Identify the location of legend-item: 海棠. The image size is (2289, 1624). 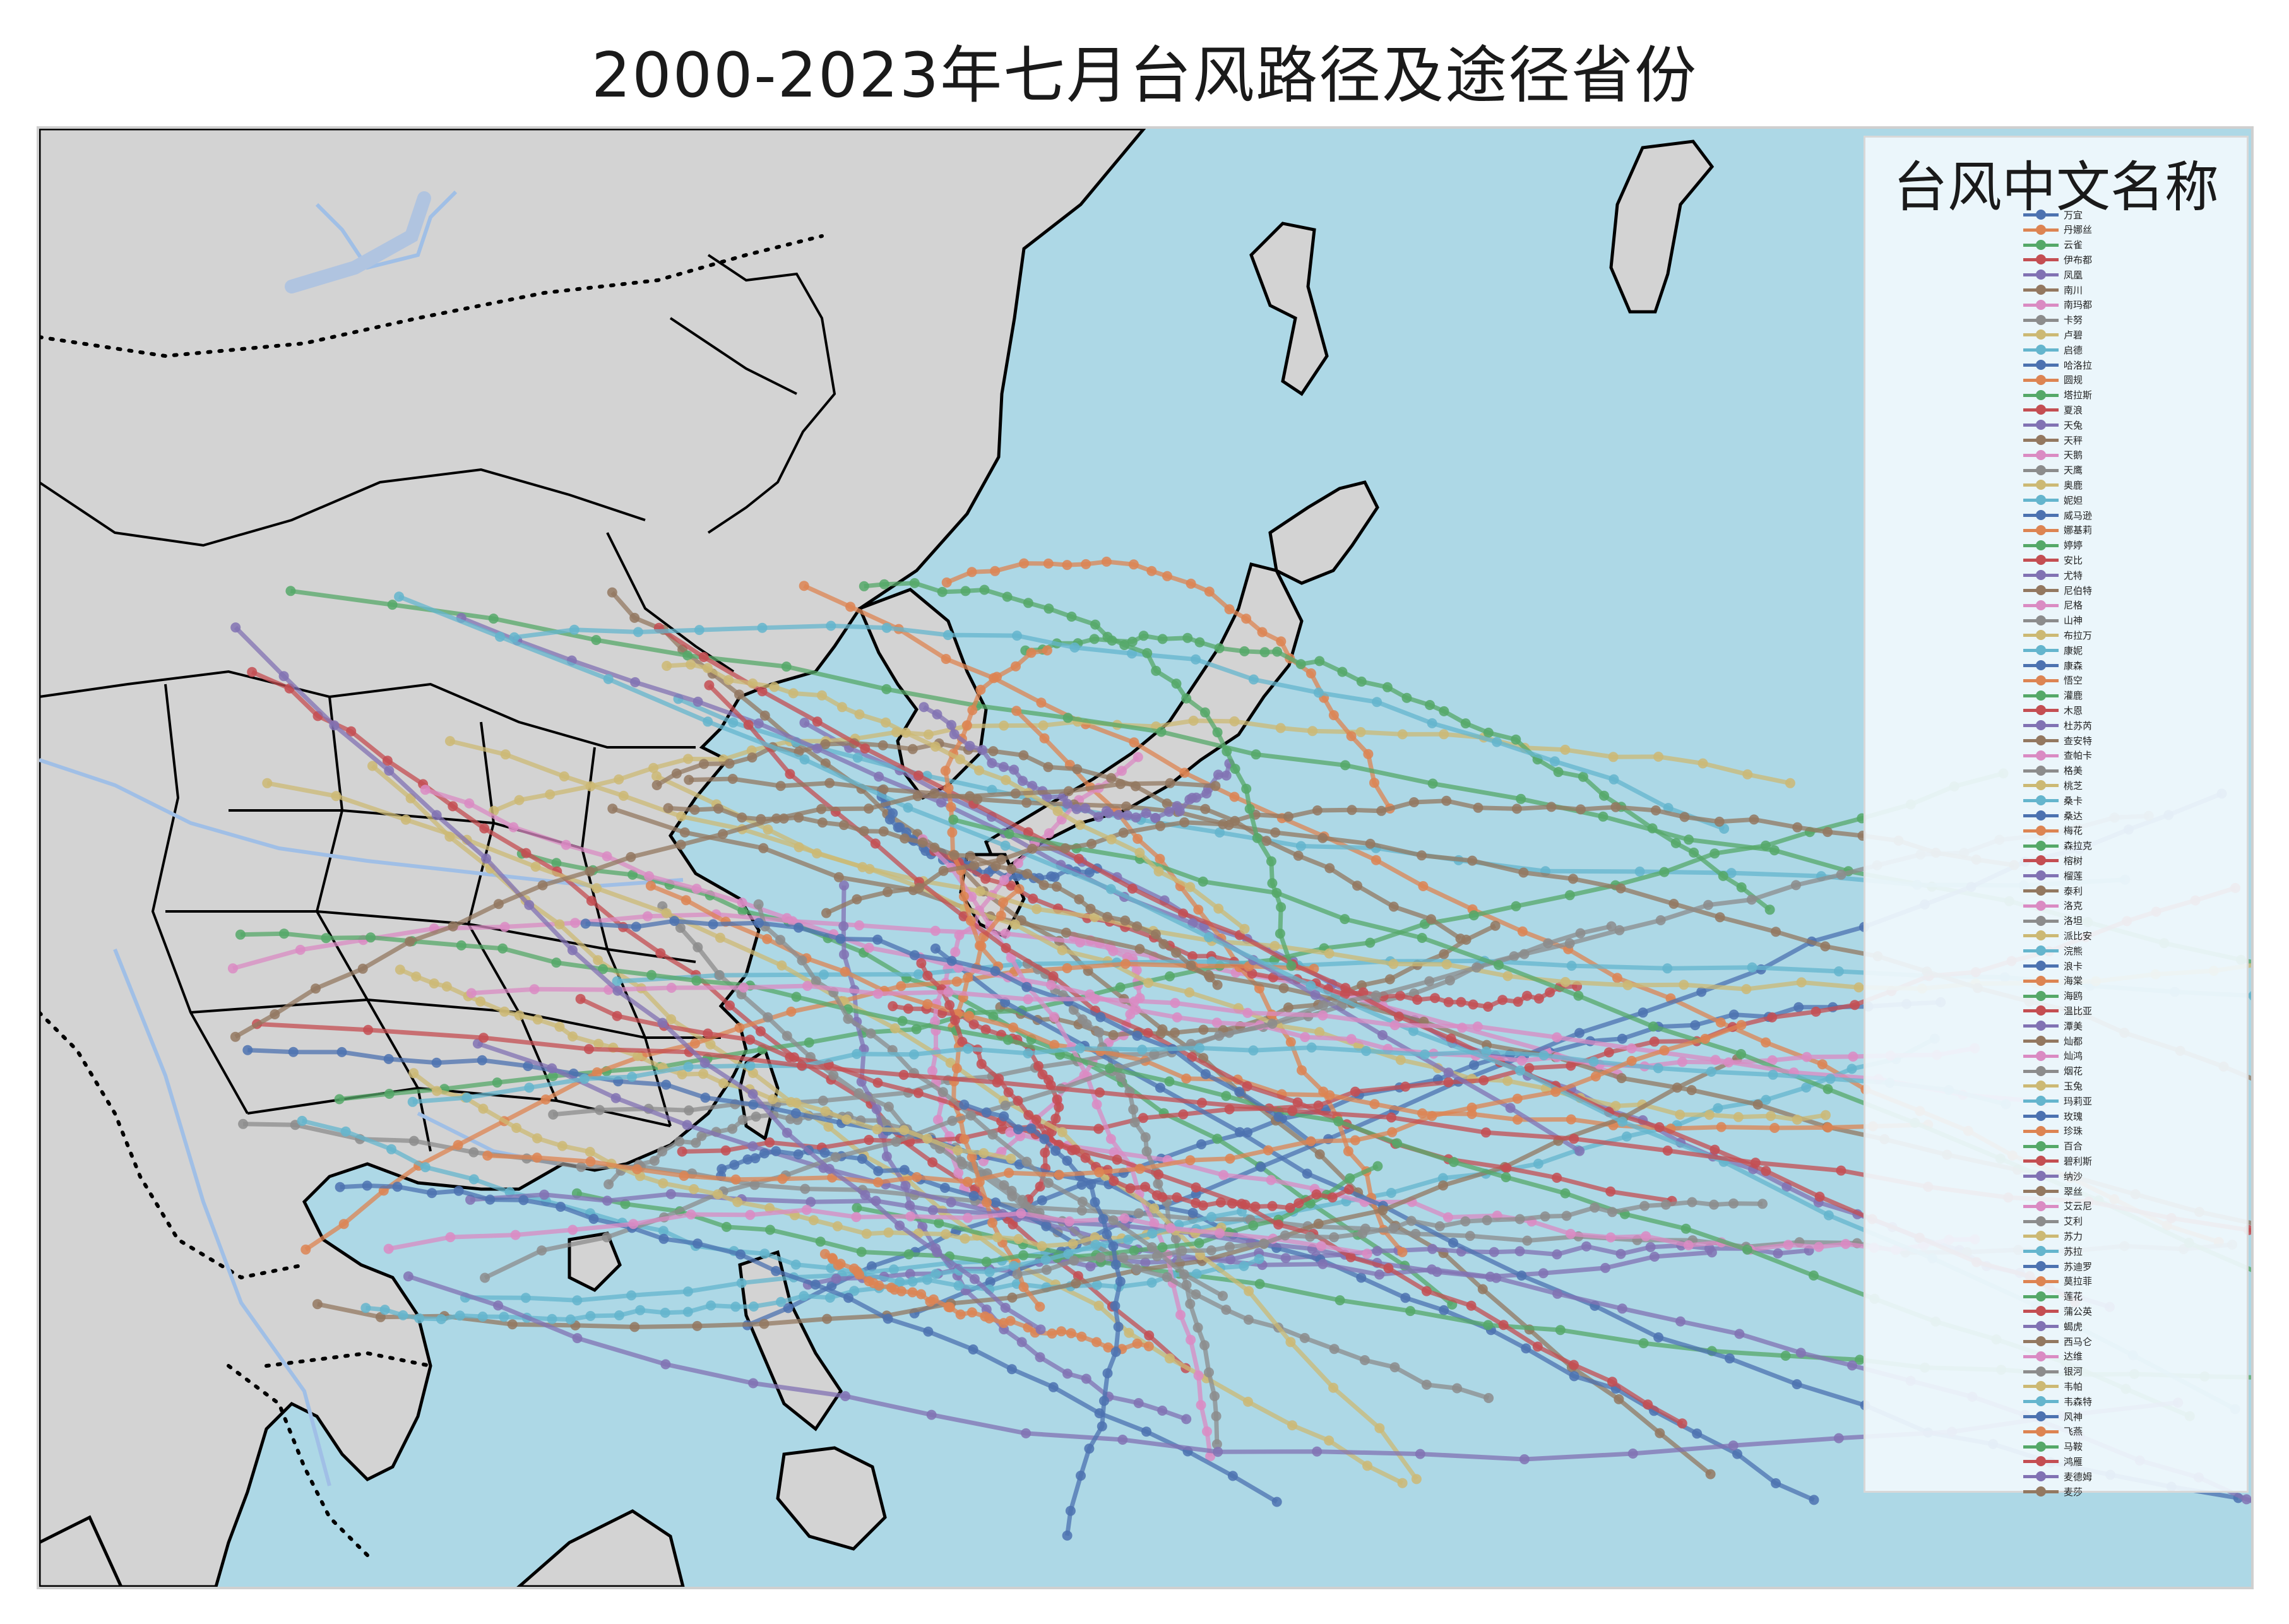
(2053, 980).